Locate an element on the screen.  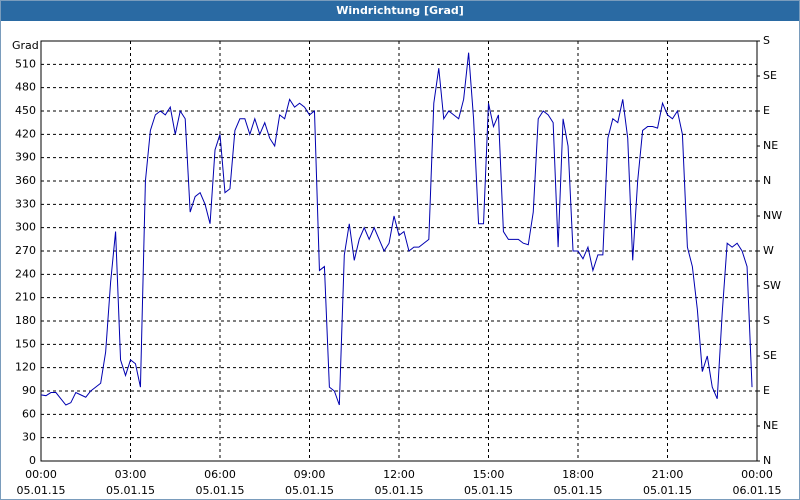
y-tick-label: 150 is located at coordinates (25, 343).